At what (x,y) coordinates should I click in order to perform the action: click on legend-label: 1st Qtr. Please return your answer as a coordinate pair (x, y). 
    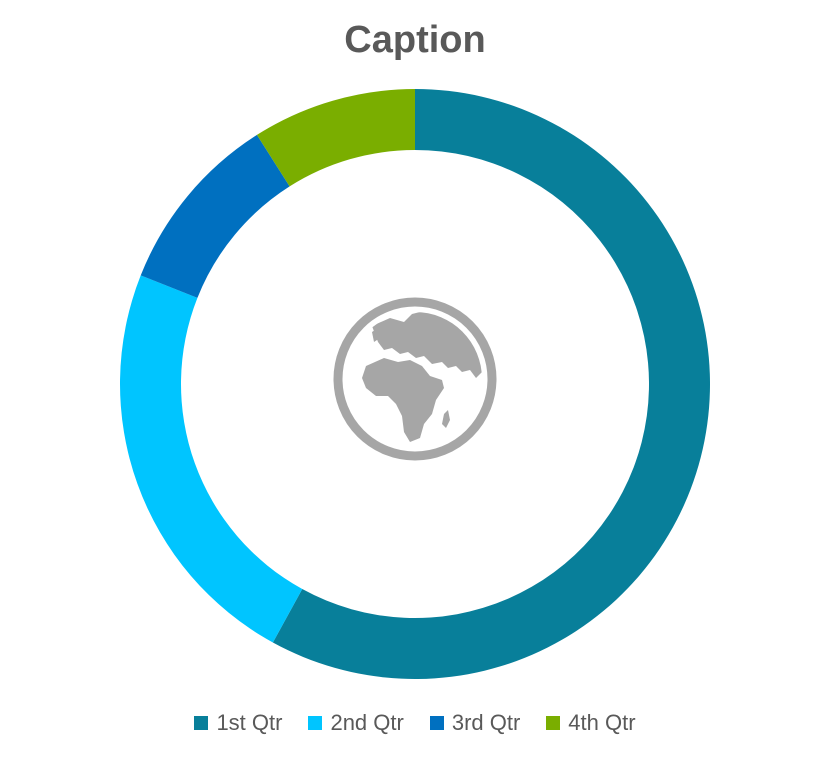
    Looking at the image, I should click on (249, 722).